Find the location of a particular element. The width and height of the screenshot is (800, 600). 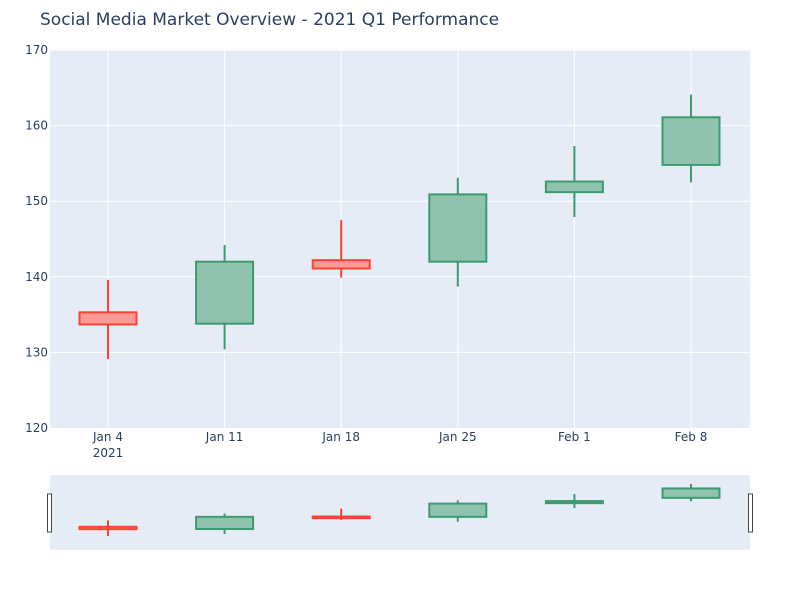

x-tick-label: Feb 1 is located at coordinates (574, 437).